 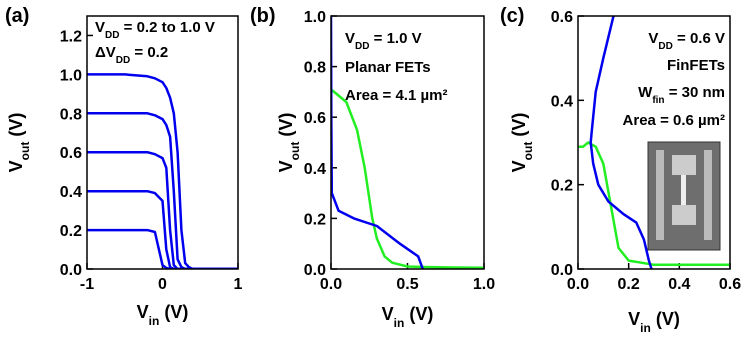 I want to click on annotation: FinFETs, so click(x=696, y=65).